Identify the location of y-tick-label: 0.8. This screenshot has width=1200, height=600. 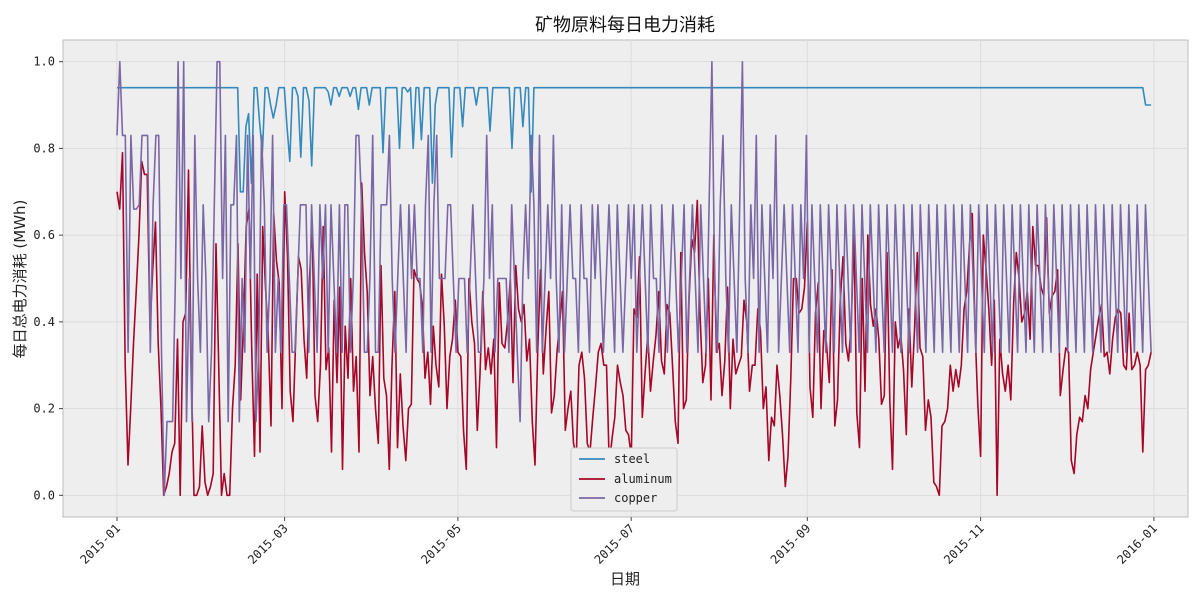
(44, 148).